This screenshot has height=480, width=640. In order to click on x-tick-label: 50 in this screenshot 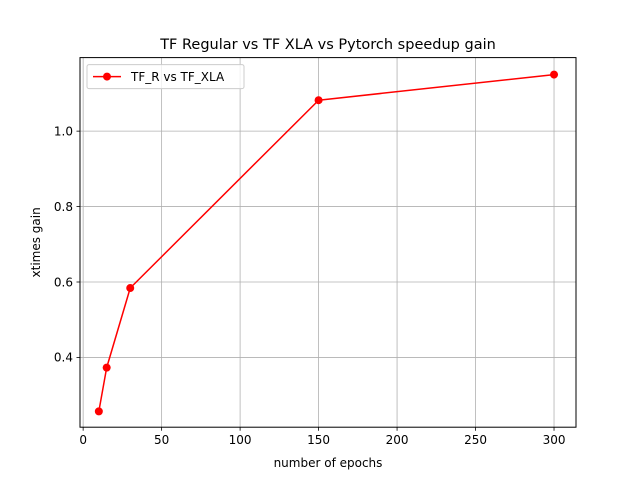, I will do `click(161, 440)`.